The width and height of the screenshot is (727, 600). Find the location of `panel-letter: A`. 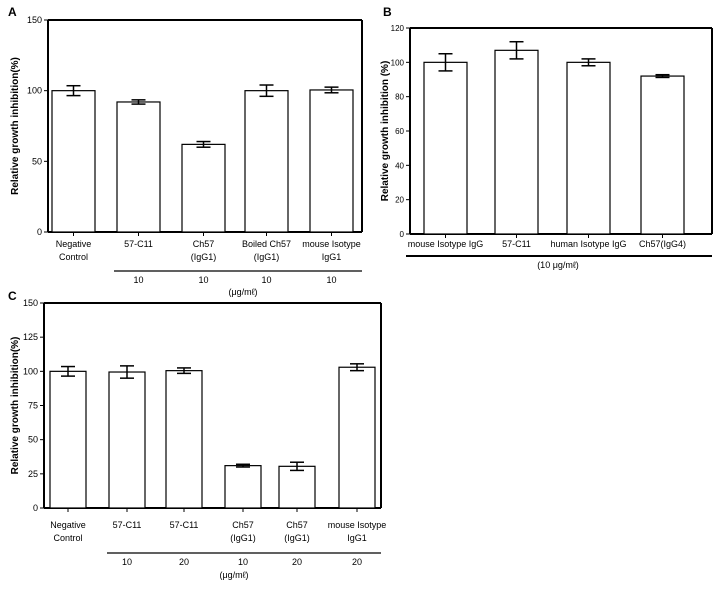

panel-letter: A is located at coordinates (12, 12).